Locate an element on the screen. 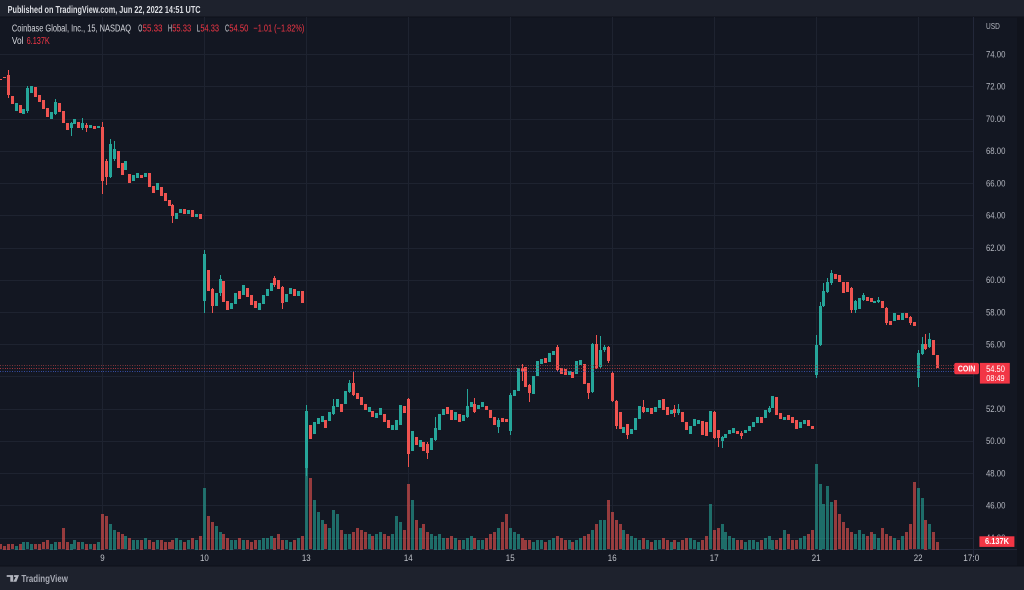 The height and width of the screenshot is (590, 1024). svg-text: 66.00 is located at coordinates (995, 183).